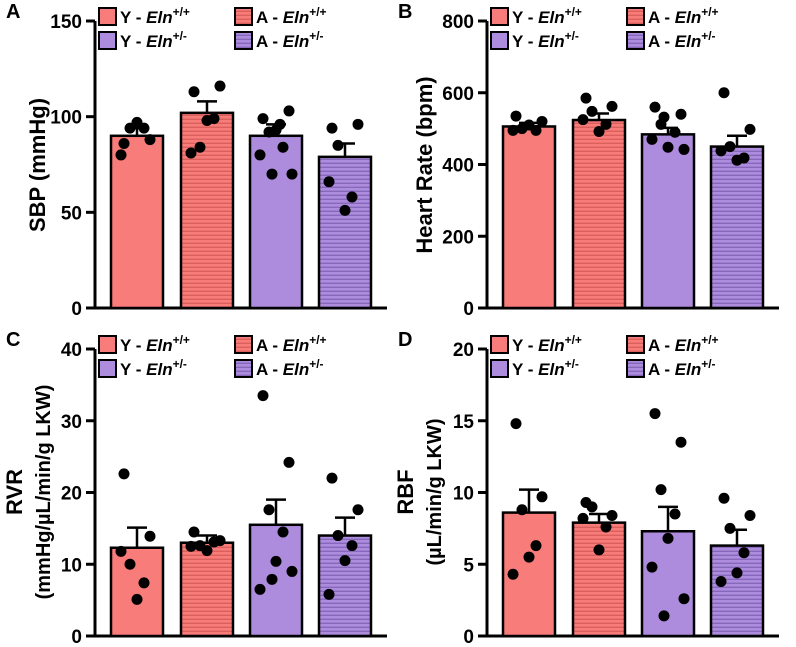 The height and width of the screenshot is (647, 796). Describe the element at coordinates (435, 491) in the screenshot. I see `y-axis-unit-label: (µL/min/g LKW)` at that location.